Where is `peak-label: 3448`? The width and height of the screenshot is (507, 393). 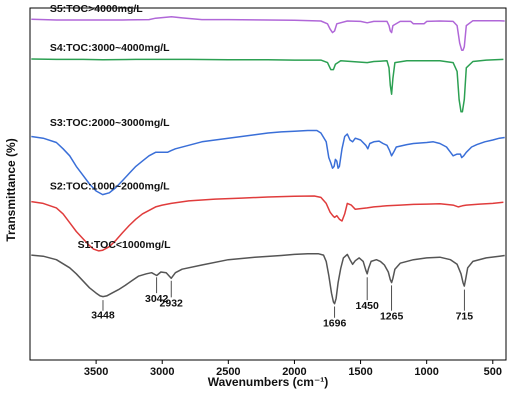 peak-label: 3448 is located at coordinates (103, 315).